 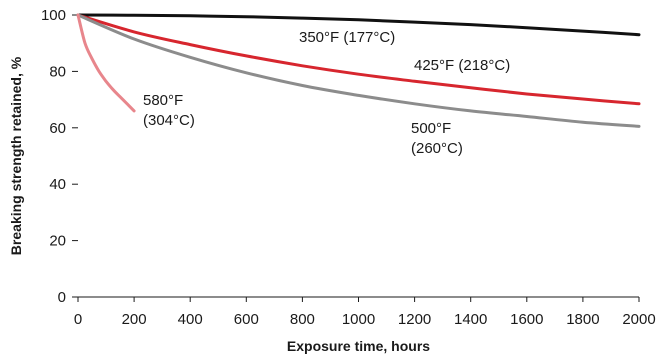 What do you see at coordinates (302, 319) in the screenshot?
I see `x-tick-label: 800` at bounding box center [302, 319].